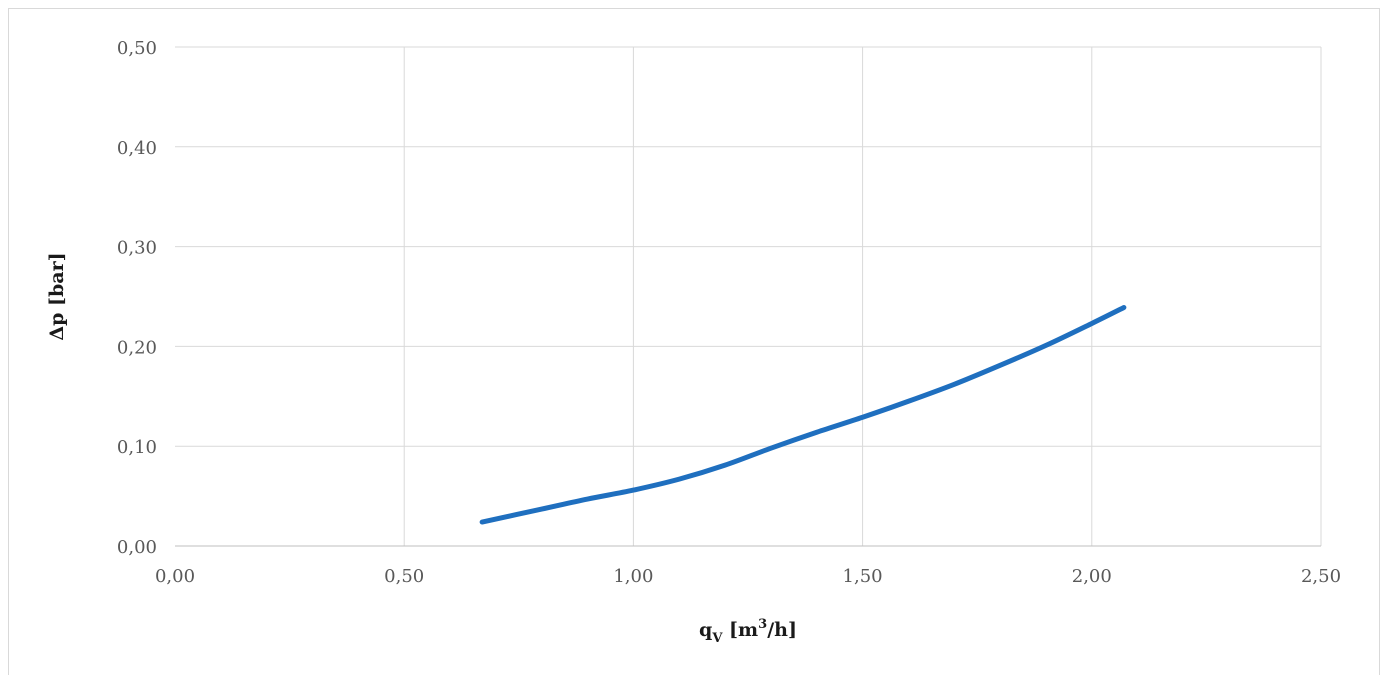 The image size is (1389, 676). What do you see at coordinates (717, 638) in the screenshot?
I see `x-axis-title-subscript: V` at bounding box center [717, 638].